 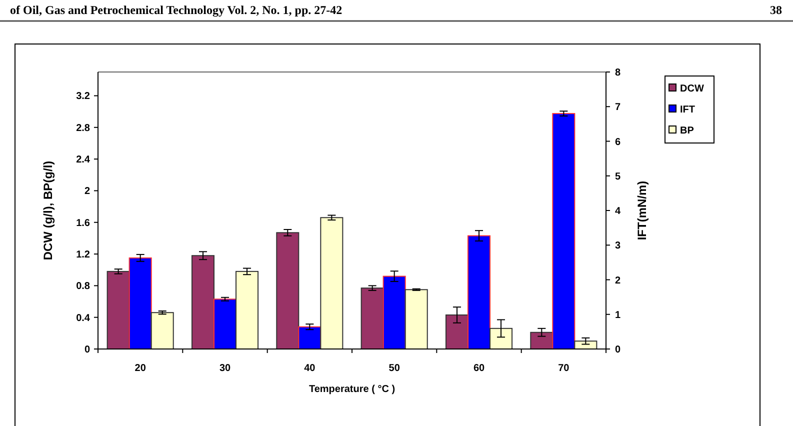 What do you see at coordinates (618, 108) in the screenshot?
I see `y2-tick-label: 7` at bounding box center [618, 108].